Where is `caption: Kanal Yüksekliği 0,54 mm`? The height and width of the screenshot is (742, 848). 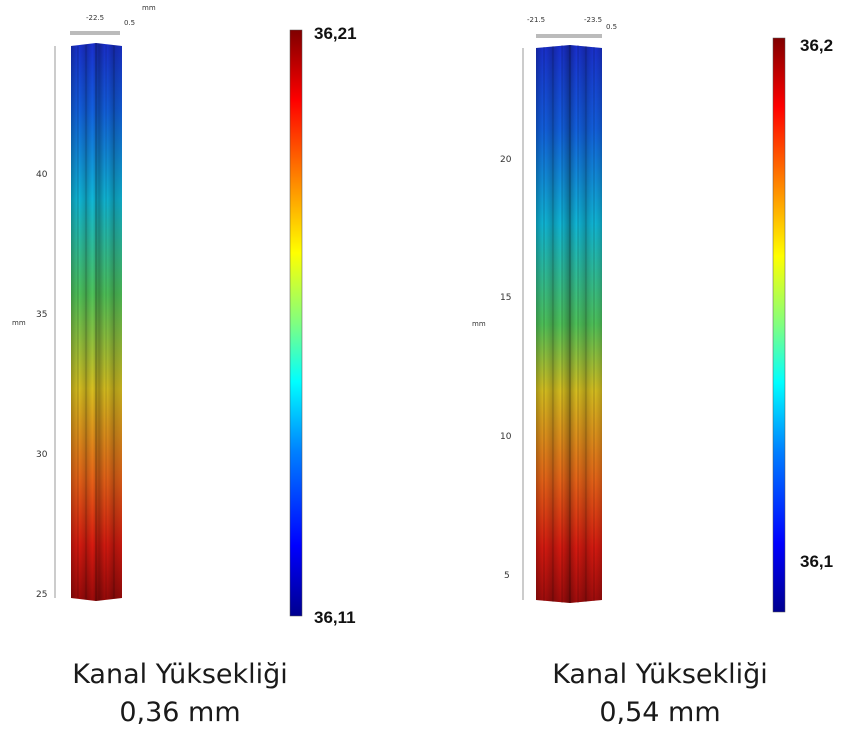
caption: Kanal Yüksekliği 0,54 mm is located at coordinates (660, 694).